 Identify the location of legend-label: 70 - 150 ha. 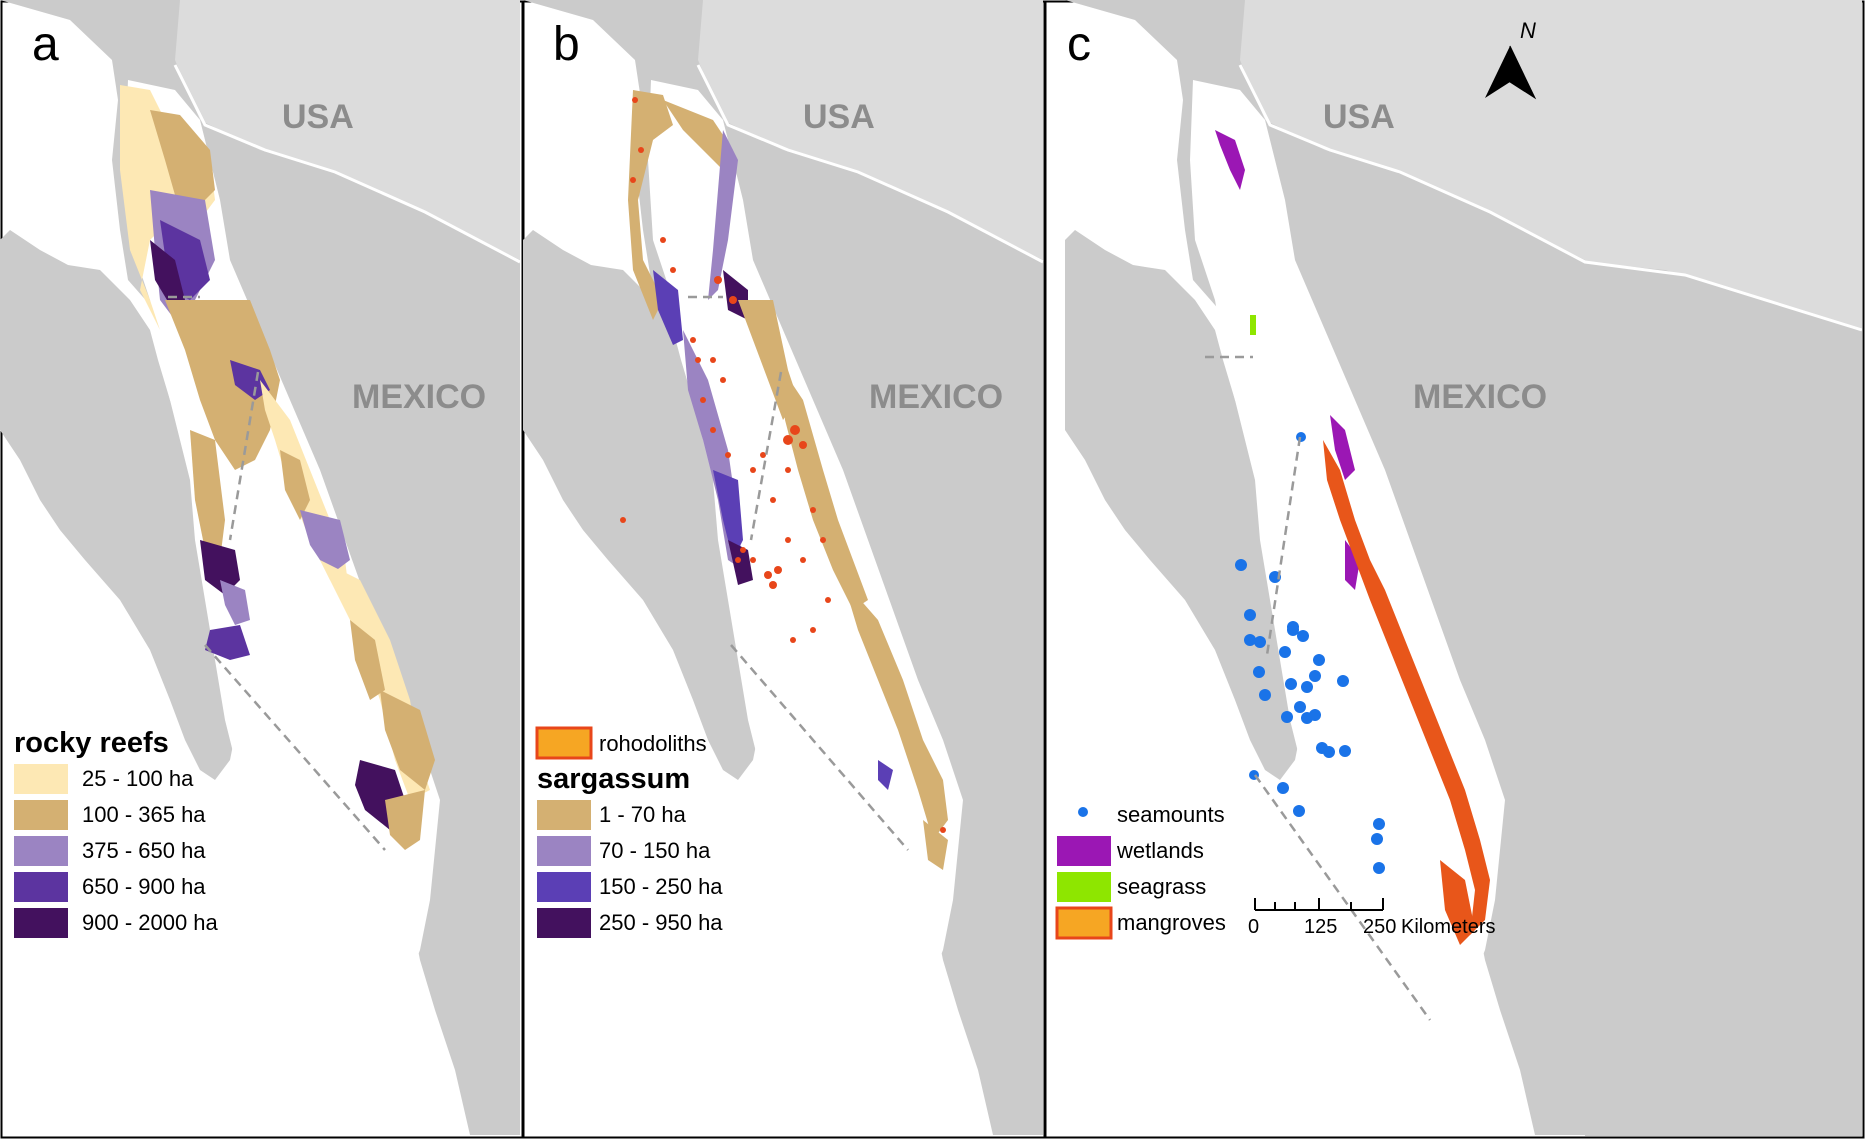
(655, 850).